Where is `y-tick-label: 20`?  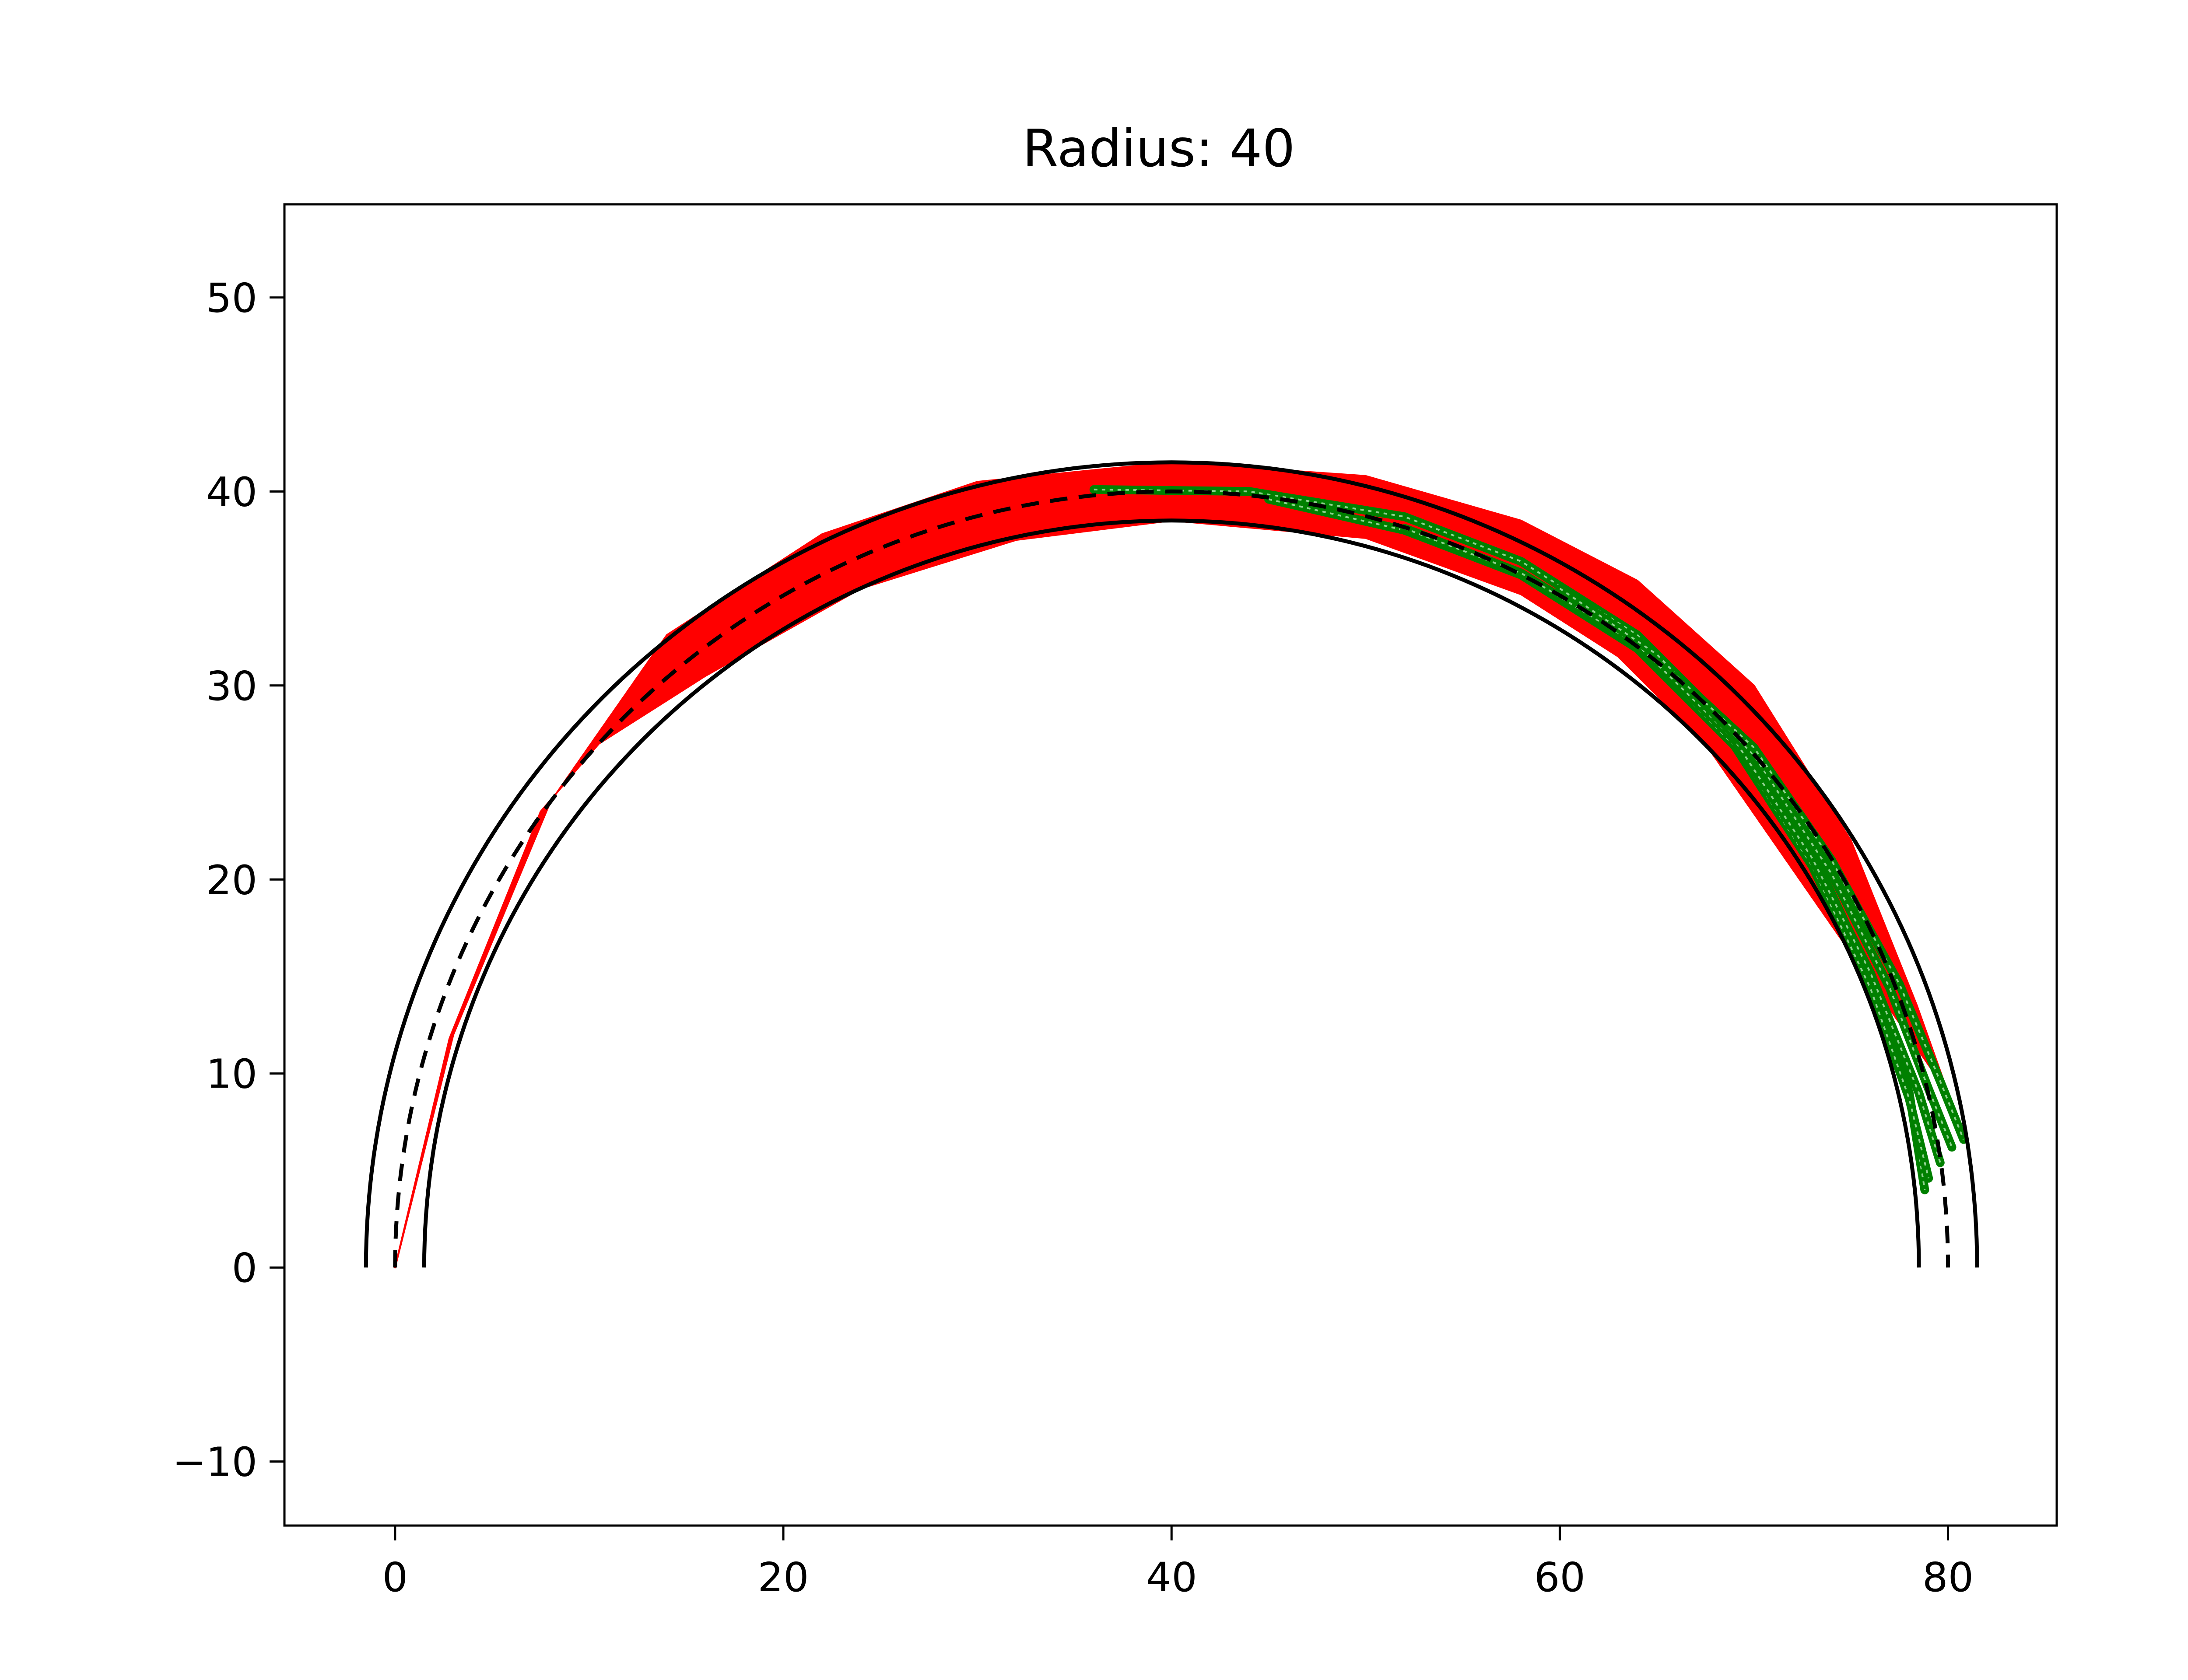 y-tick-label: 20 is located at coordinates (231, 880).